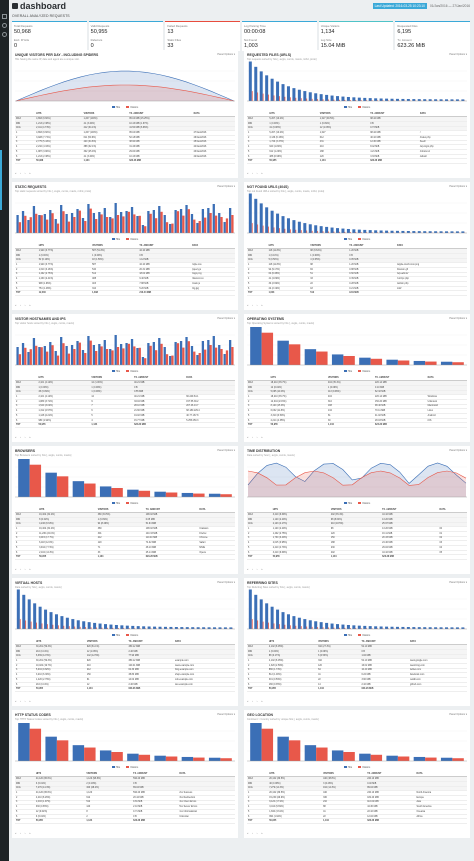 This screenshot has width=474, height=861. I want to click on table-row: 1 2,101 (4.12%) 12 40.21 MiB 66.249.64.1, so click(125, 397).